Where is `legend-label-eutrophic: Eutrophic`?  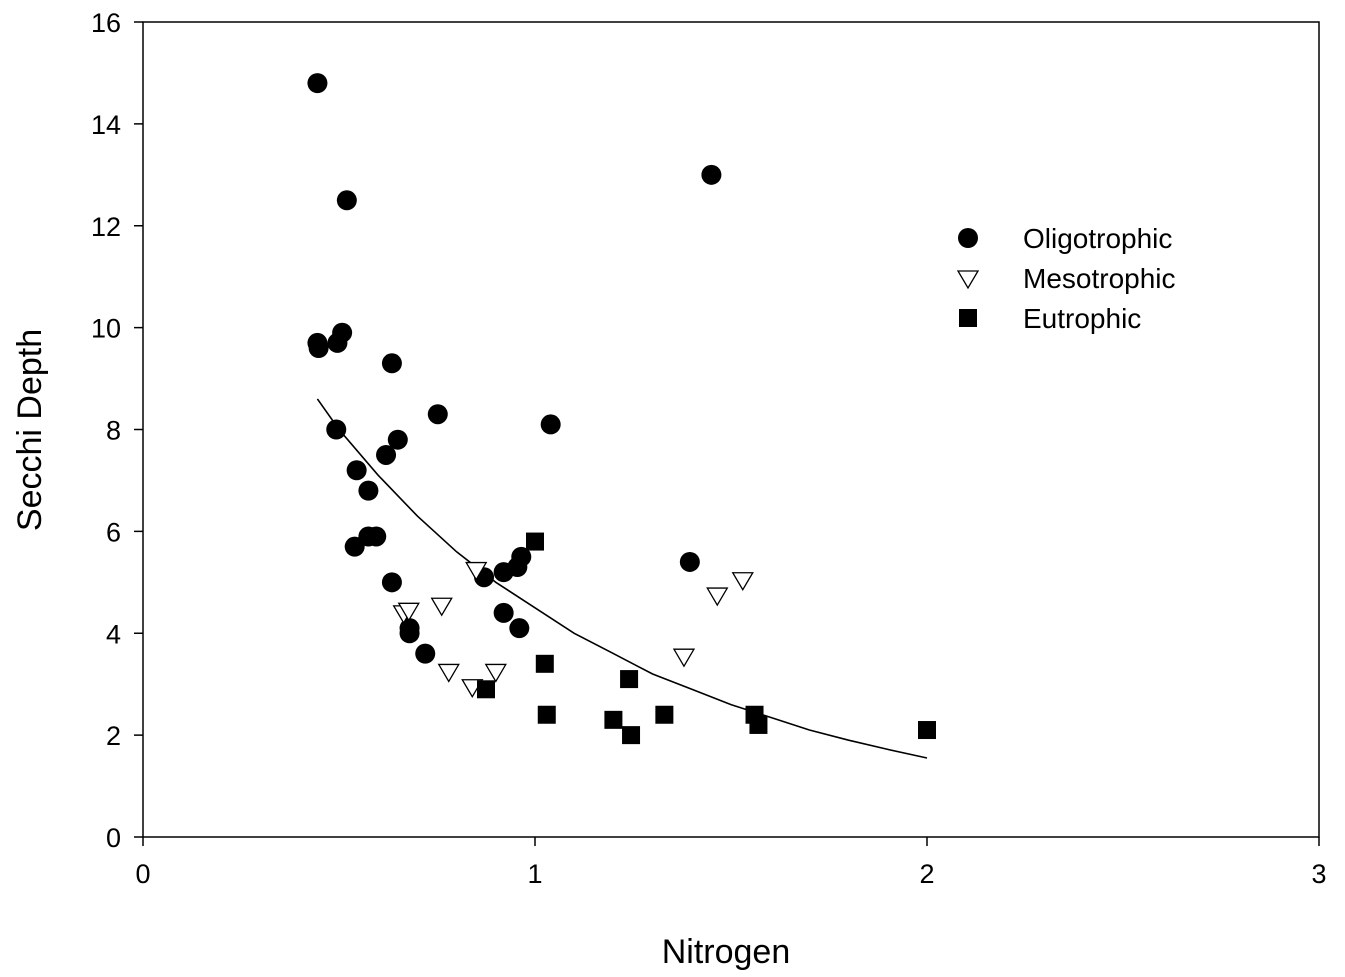
legend-label-eutrophic: Eutrophic is located at coordinates (1082, 318).